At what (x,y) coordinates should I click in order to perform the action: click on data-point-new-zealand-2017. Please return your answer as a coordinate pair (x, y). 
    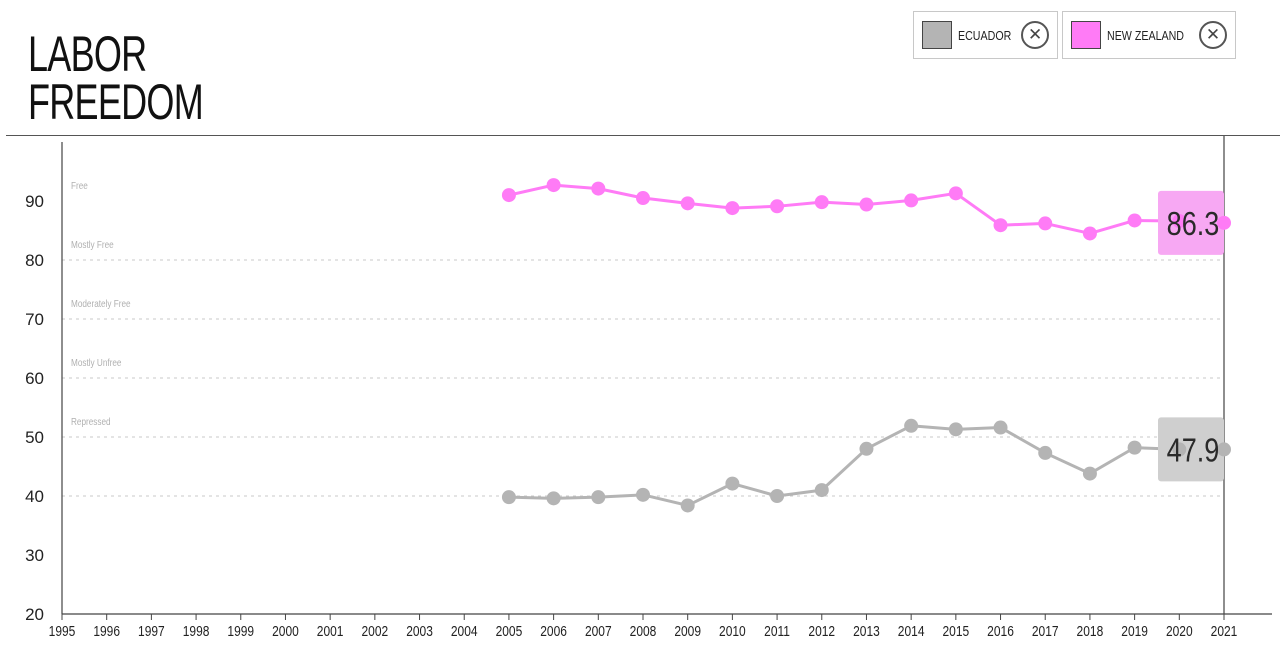
    Looking at the image, I should click on (1045, 223).